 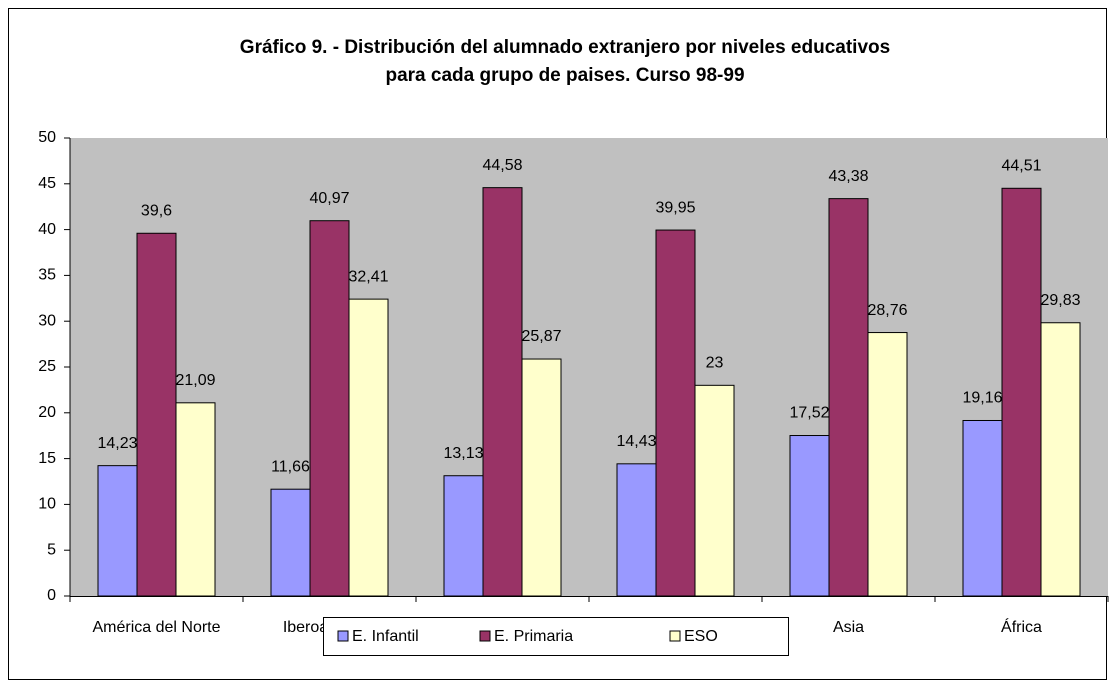 What do you see at coordinates (47, 366) in the screenshot?
I see `y-tick-label: 25` at bounding box center [47, 366].